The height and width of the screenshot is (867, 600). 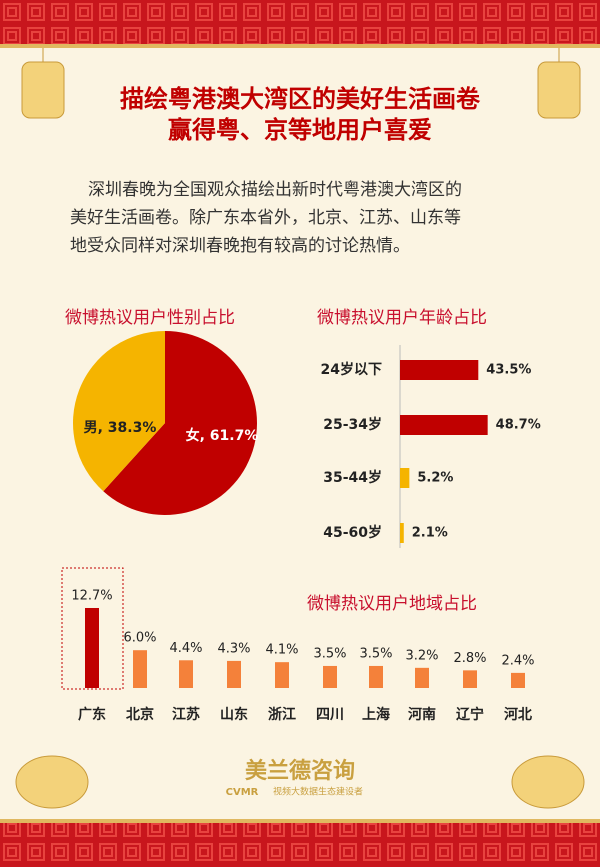 I want to click on category-label: 上海, so click(x=376, y=714).